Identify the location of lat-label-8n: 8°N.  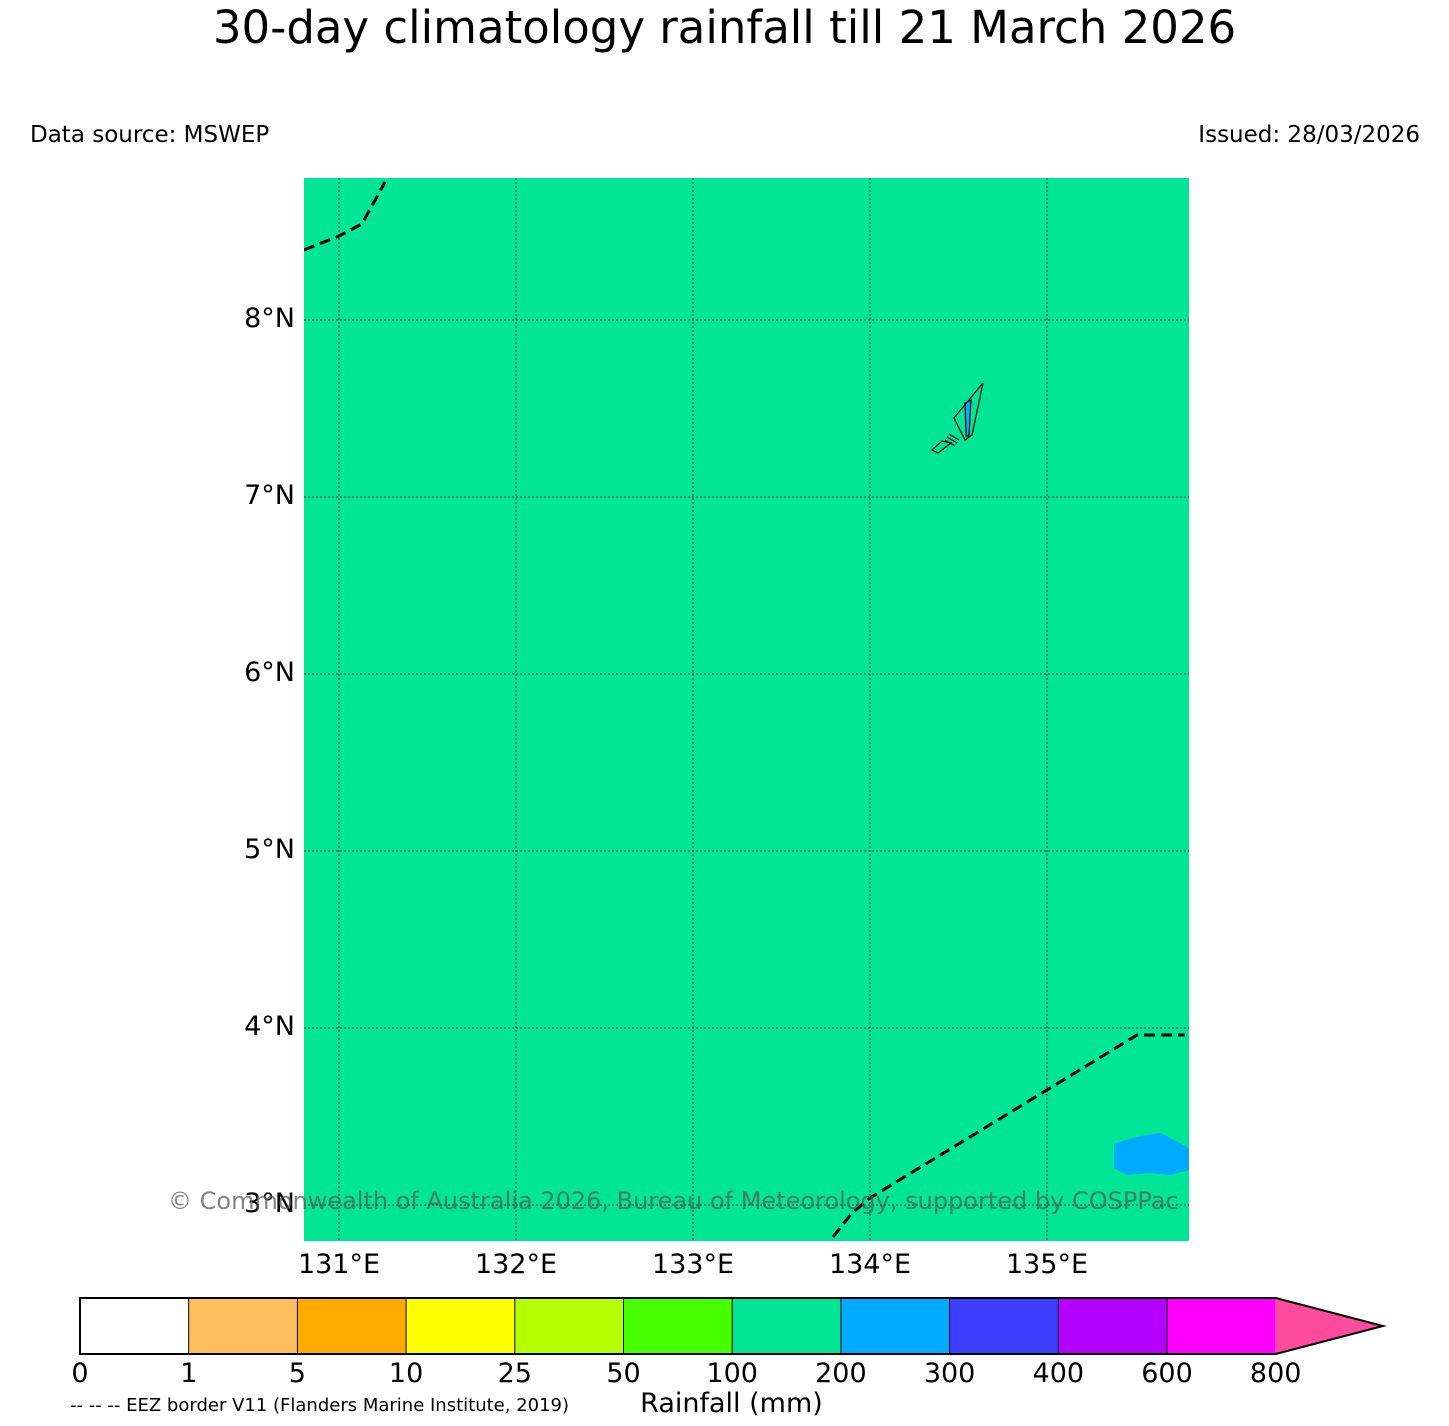
(269, 318).